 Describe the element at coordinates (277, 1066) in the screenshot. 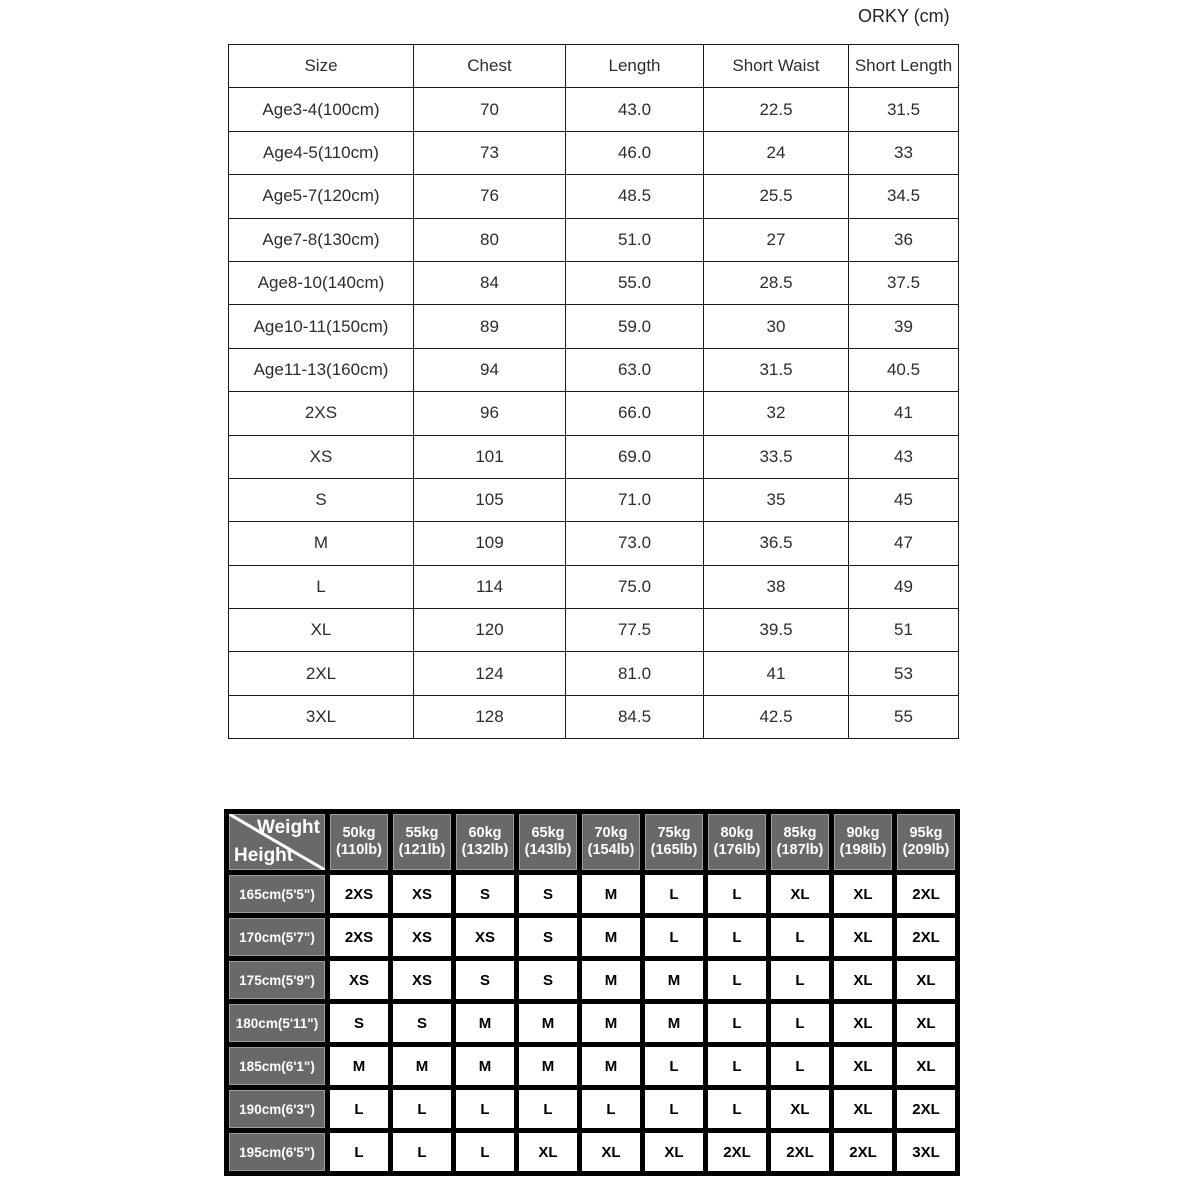

I see `height-row-header: 185cm(6'1")` at that location.